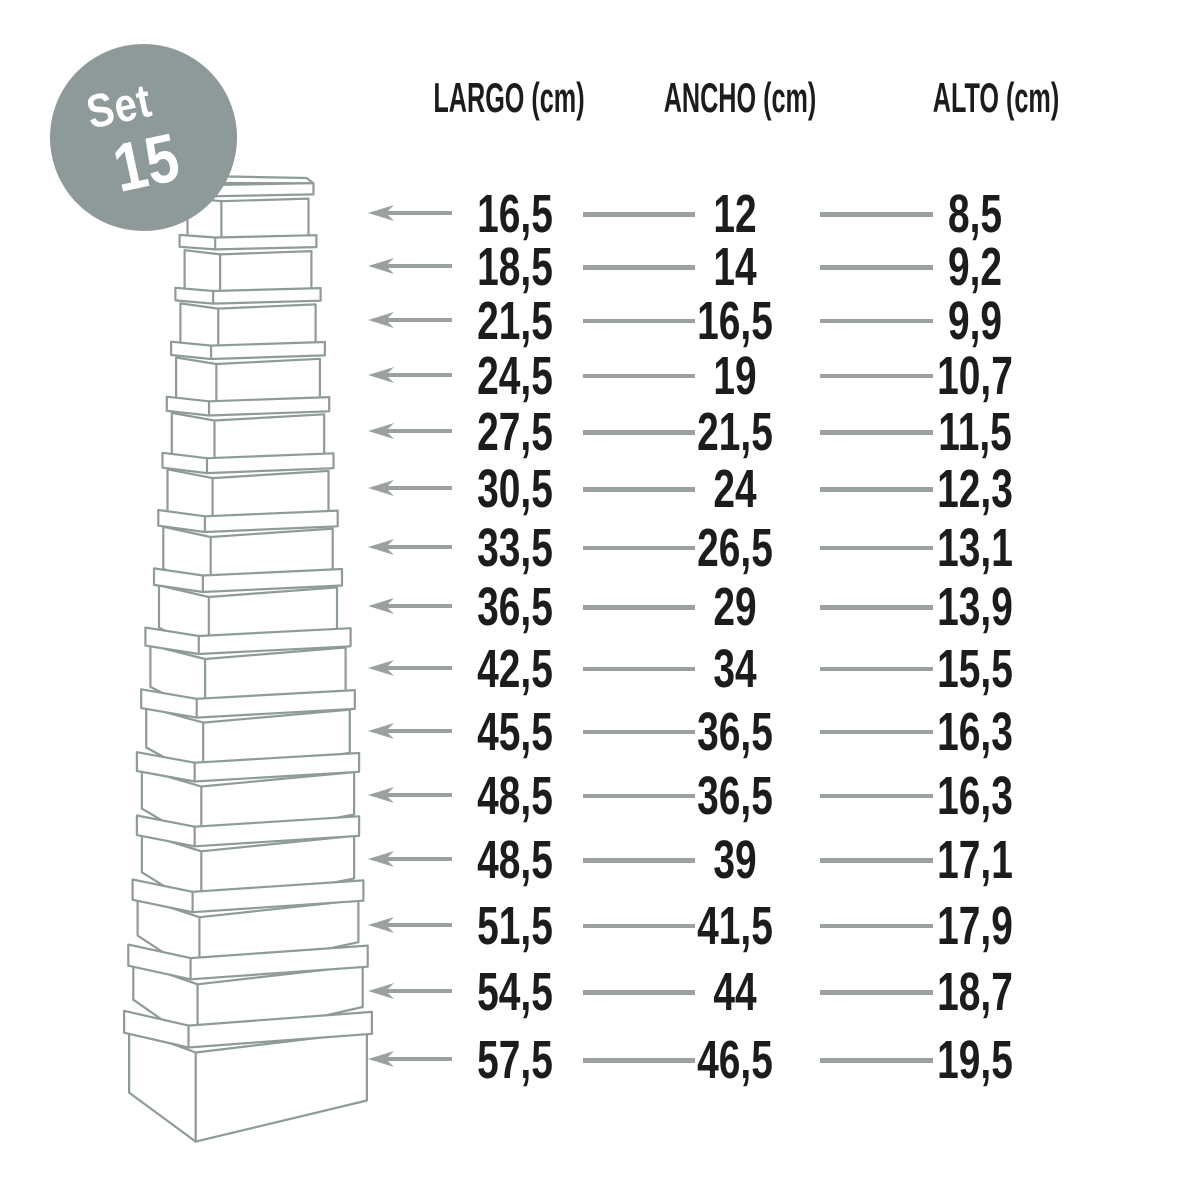 This screenshot has height=1200, width=1200. Describe the element at coordinates (515, 267) in the screenshot. I see `largo-value: 18,5` at that location.